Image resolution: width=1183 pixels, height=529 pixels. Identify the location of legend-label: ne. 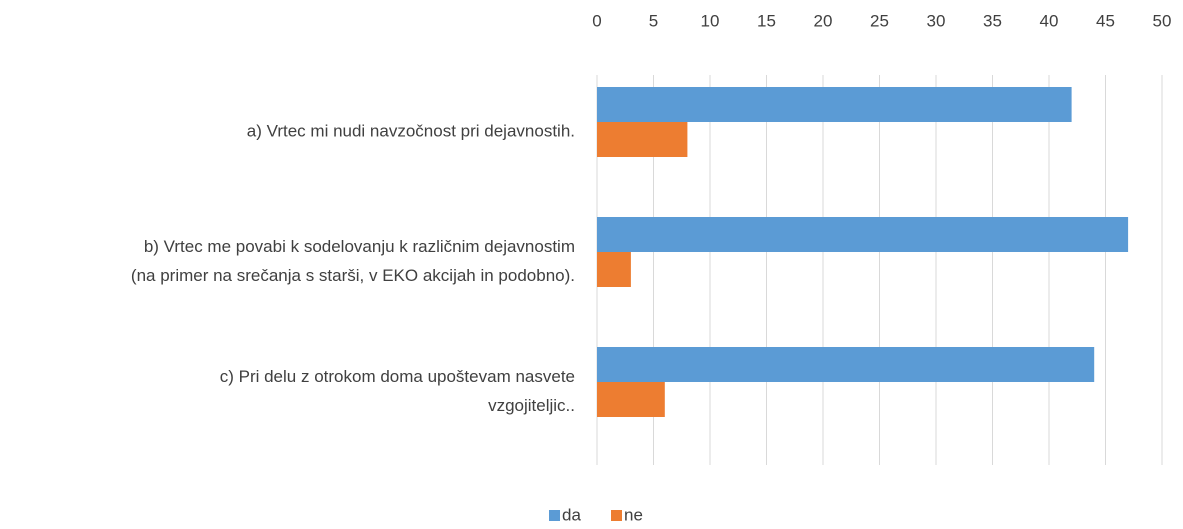
(633, 514).